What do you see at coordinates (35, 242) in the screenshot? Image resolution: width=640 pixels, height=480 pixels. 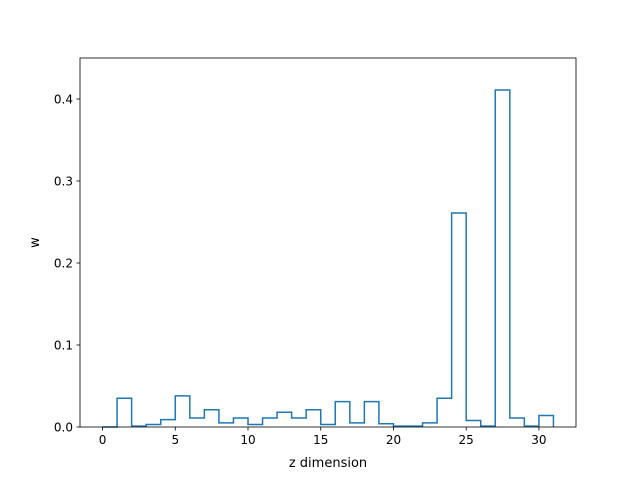 I see `y-axis-label: w` at bounding box center [35, 242].